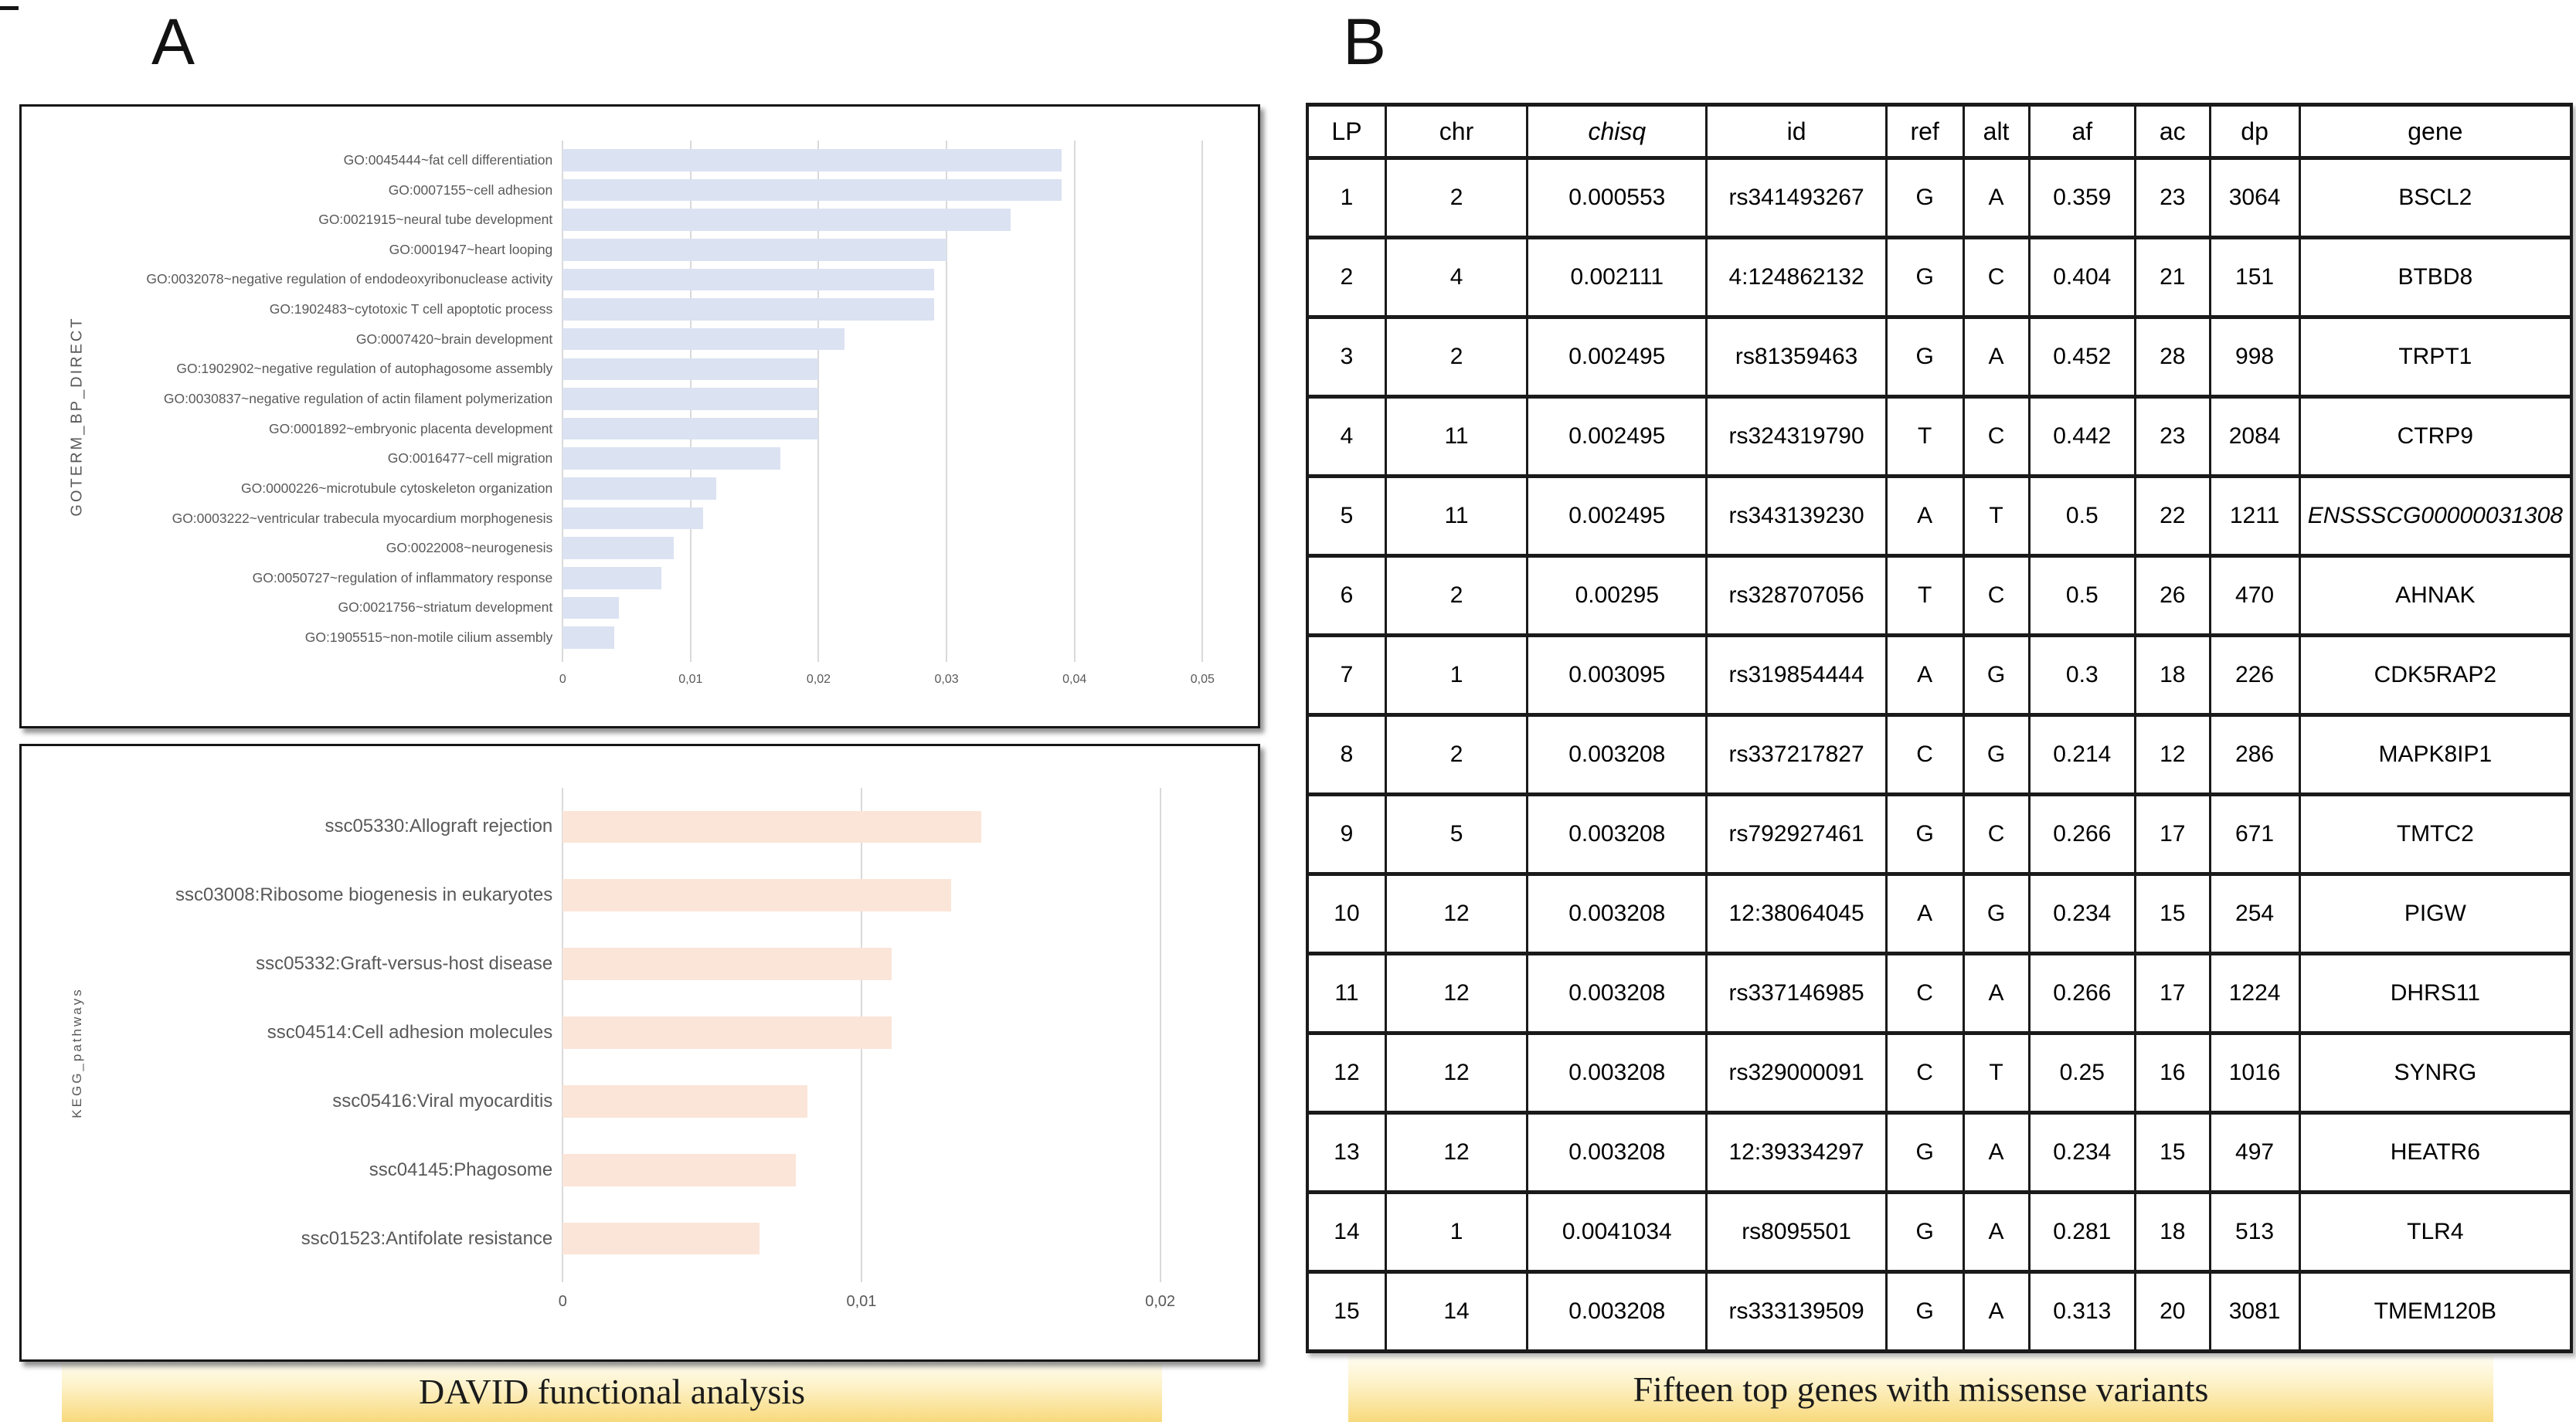  Describe the element at coordinates (562, 1301) in the screenshot. I see `x-axis-tick-label: 0` at that location.